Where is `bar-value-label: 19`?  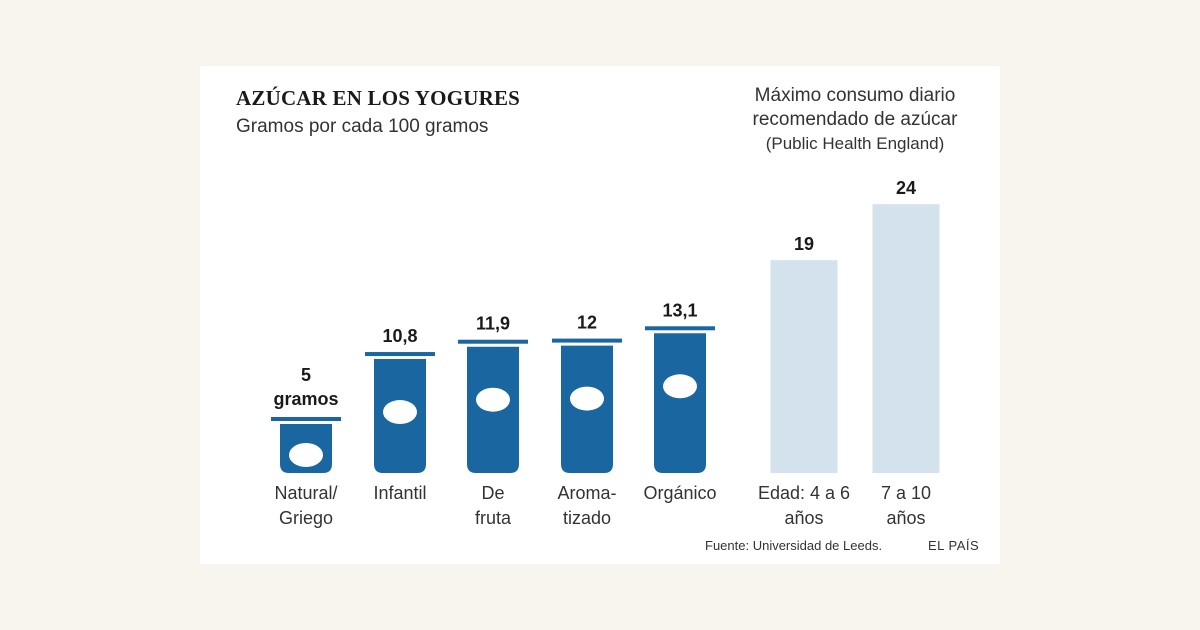
bar-value-label: 19 is located at coordinates (804, 244).